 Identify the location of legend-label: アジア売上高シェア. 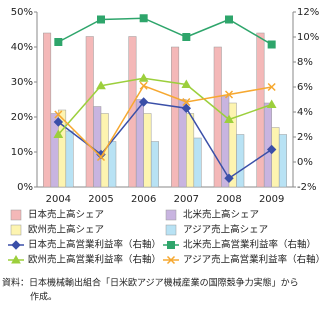
(225, 230).